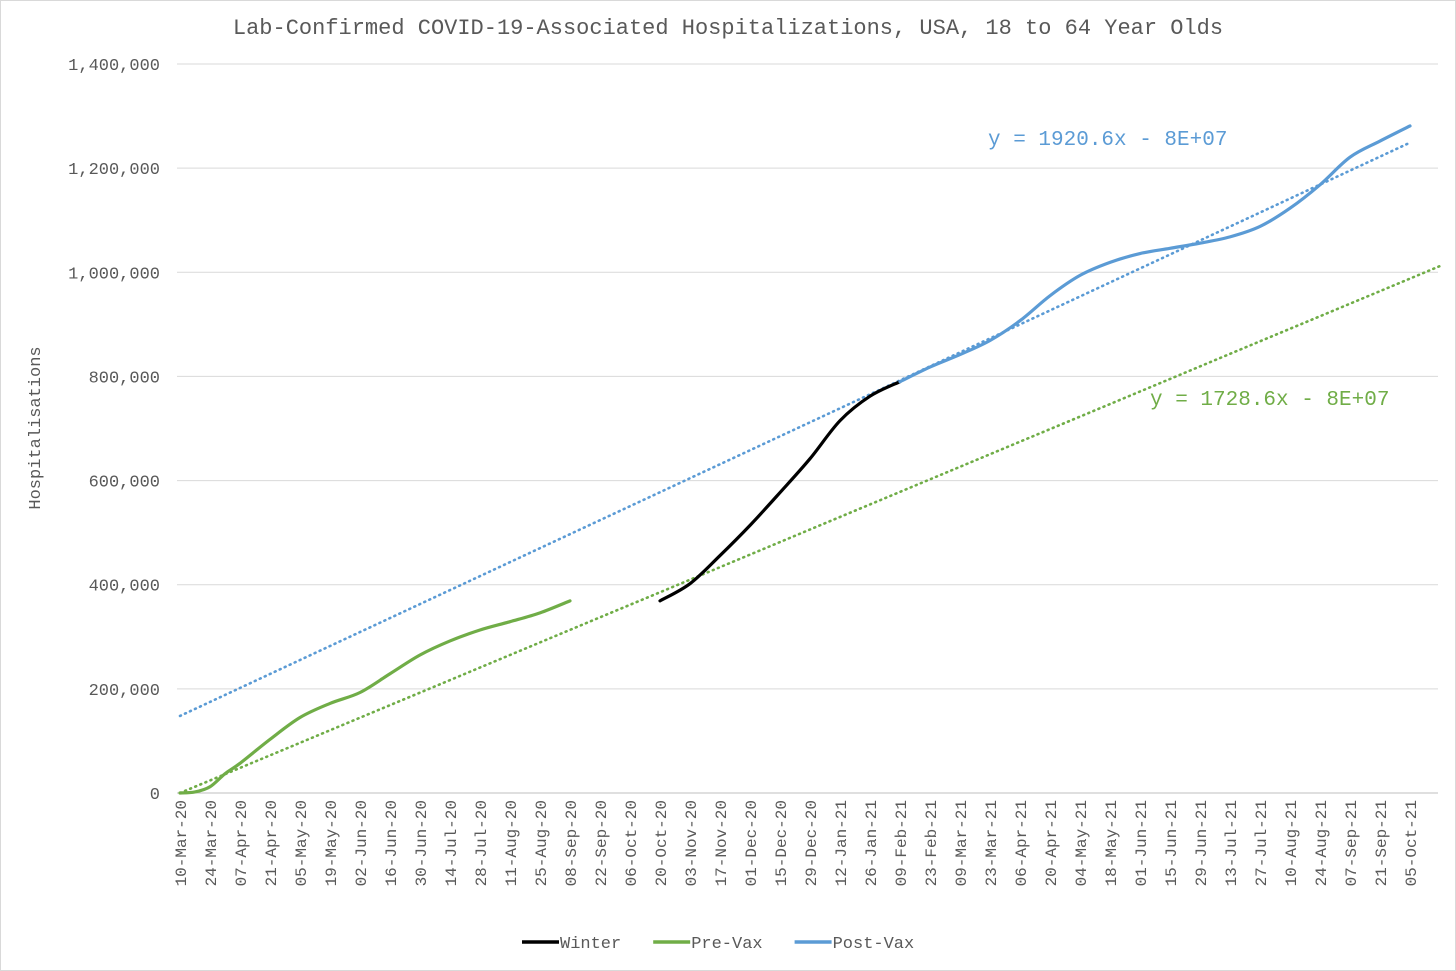  I want to click on x-tick-label: 29-Jun-21, so click(1202, 843).